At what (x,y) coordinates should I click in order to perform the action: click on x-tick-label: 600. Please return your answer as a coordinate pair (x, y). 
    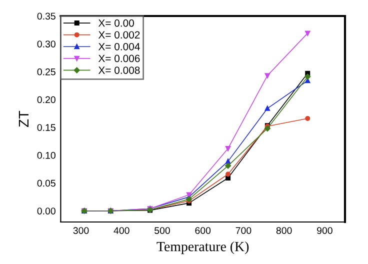
    Looking at the image, I should click on (203, 230).